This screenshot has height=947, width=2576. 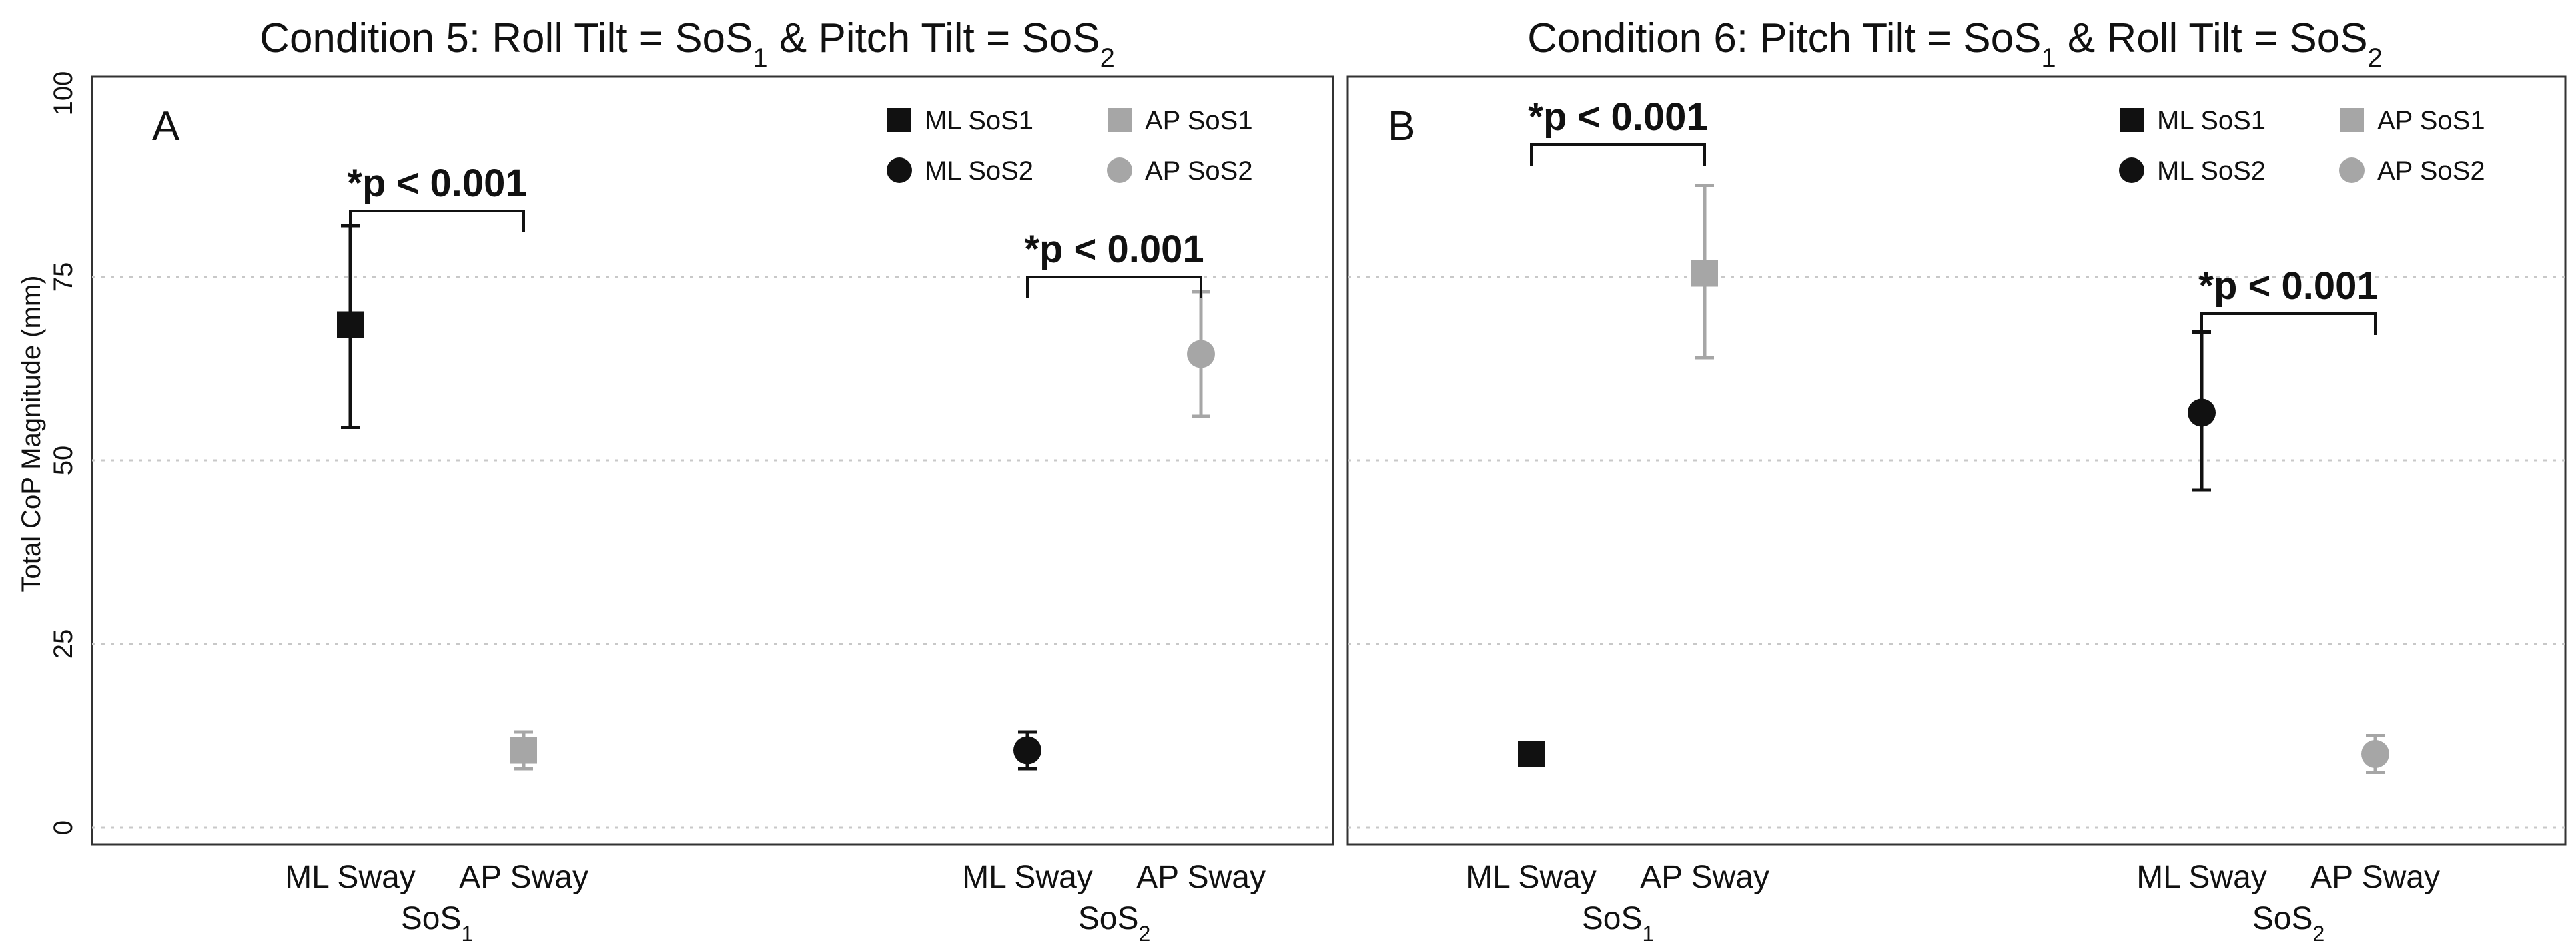 I want to click on y-tick-label: 100, so click(x=63, y=93).